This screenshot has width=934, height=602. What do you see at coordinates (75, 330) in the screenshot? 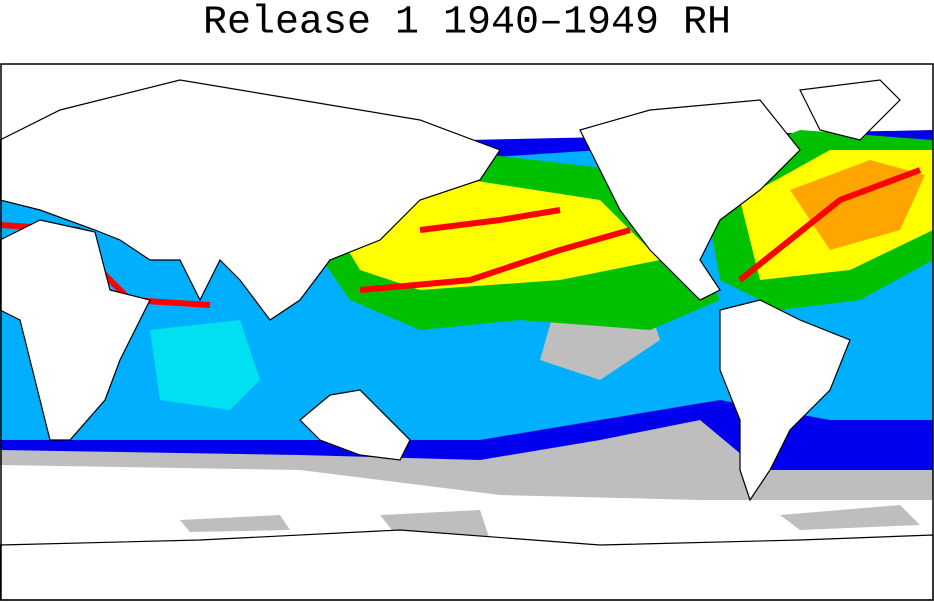
I see `africa` at bounding box center [75, 330].